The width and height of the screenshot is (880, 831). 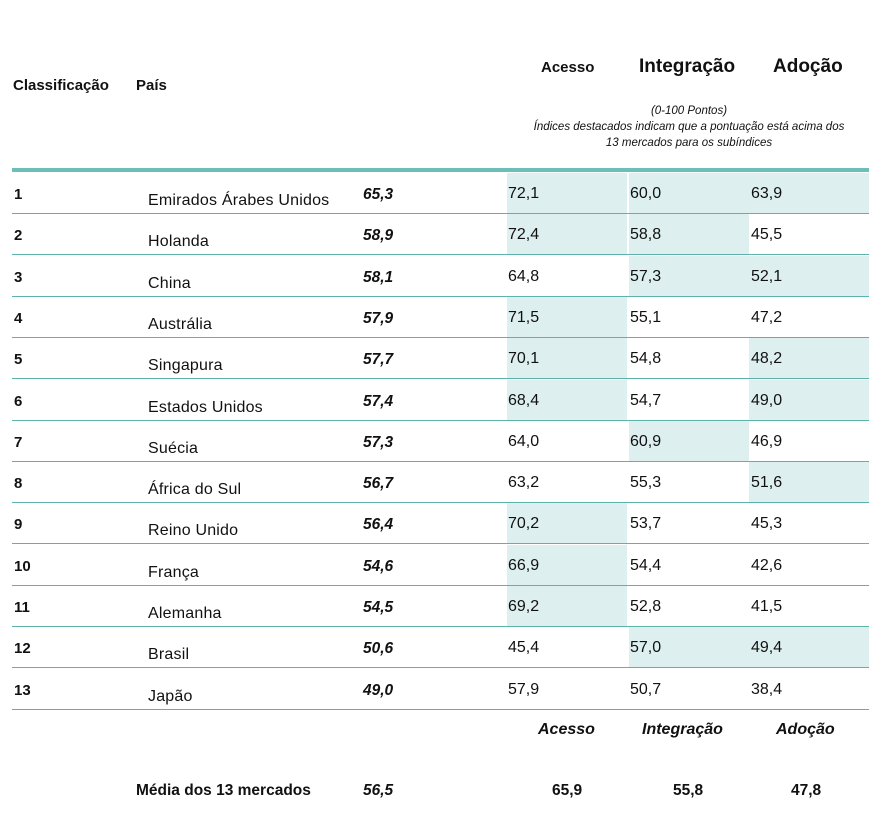 I want to click on value-access: 72,1, so click(x=524, y=193).